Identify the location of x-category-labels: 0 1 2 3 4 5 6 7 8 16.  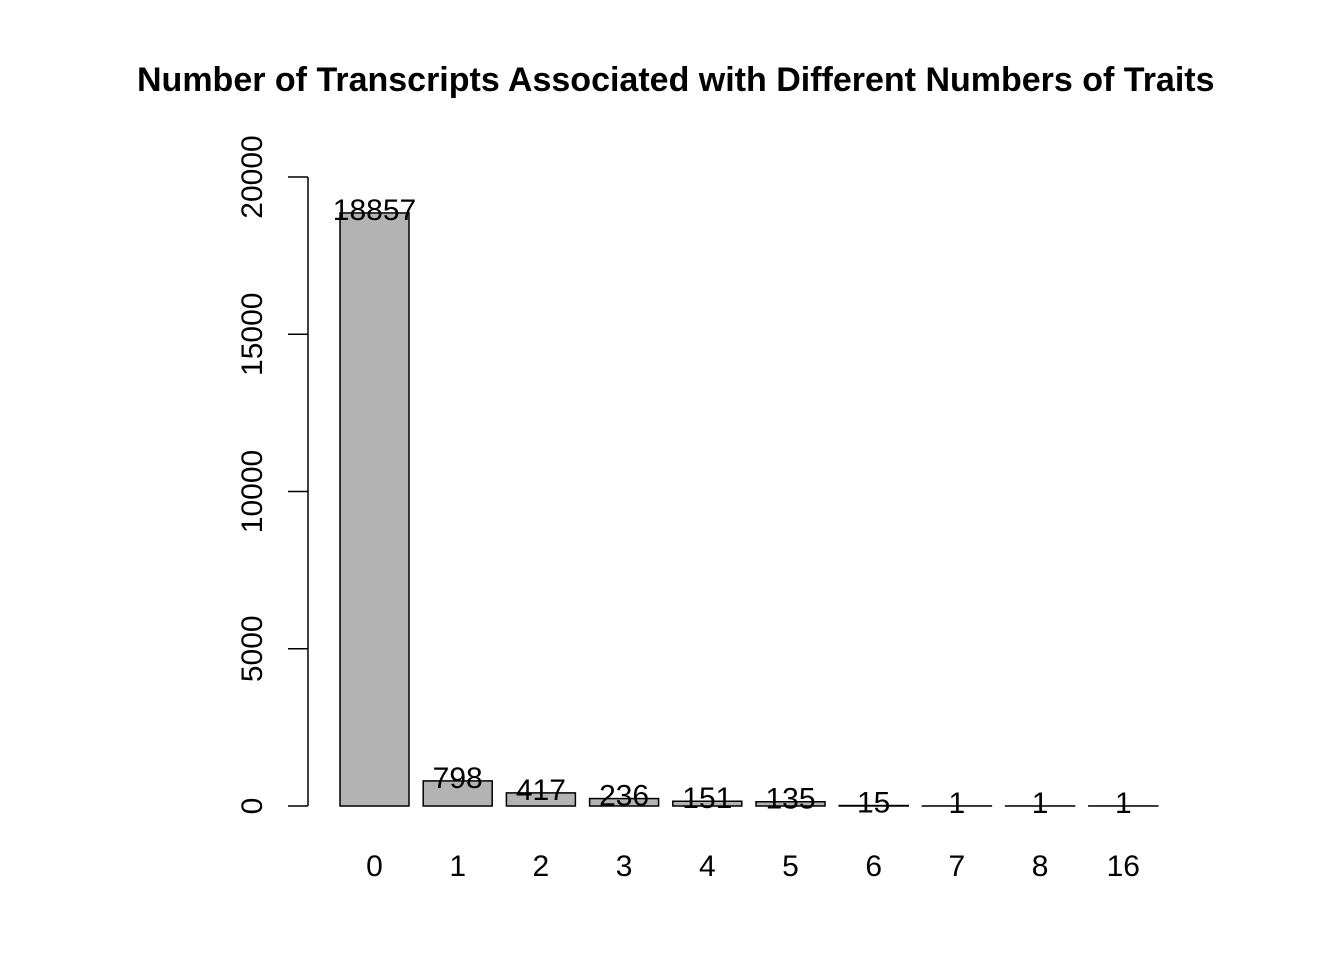
(753, 866).